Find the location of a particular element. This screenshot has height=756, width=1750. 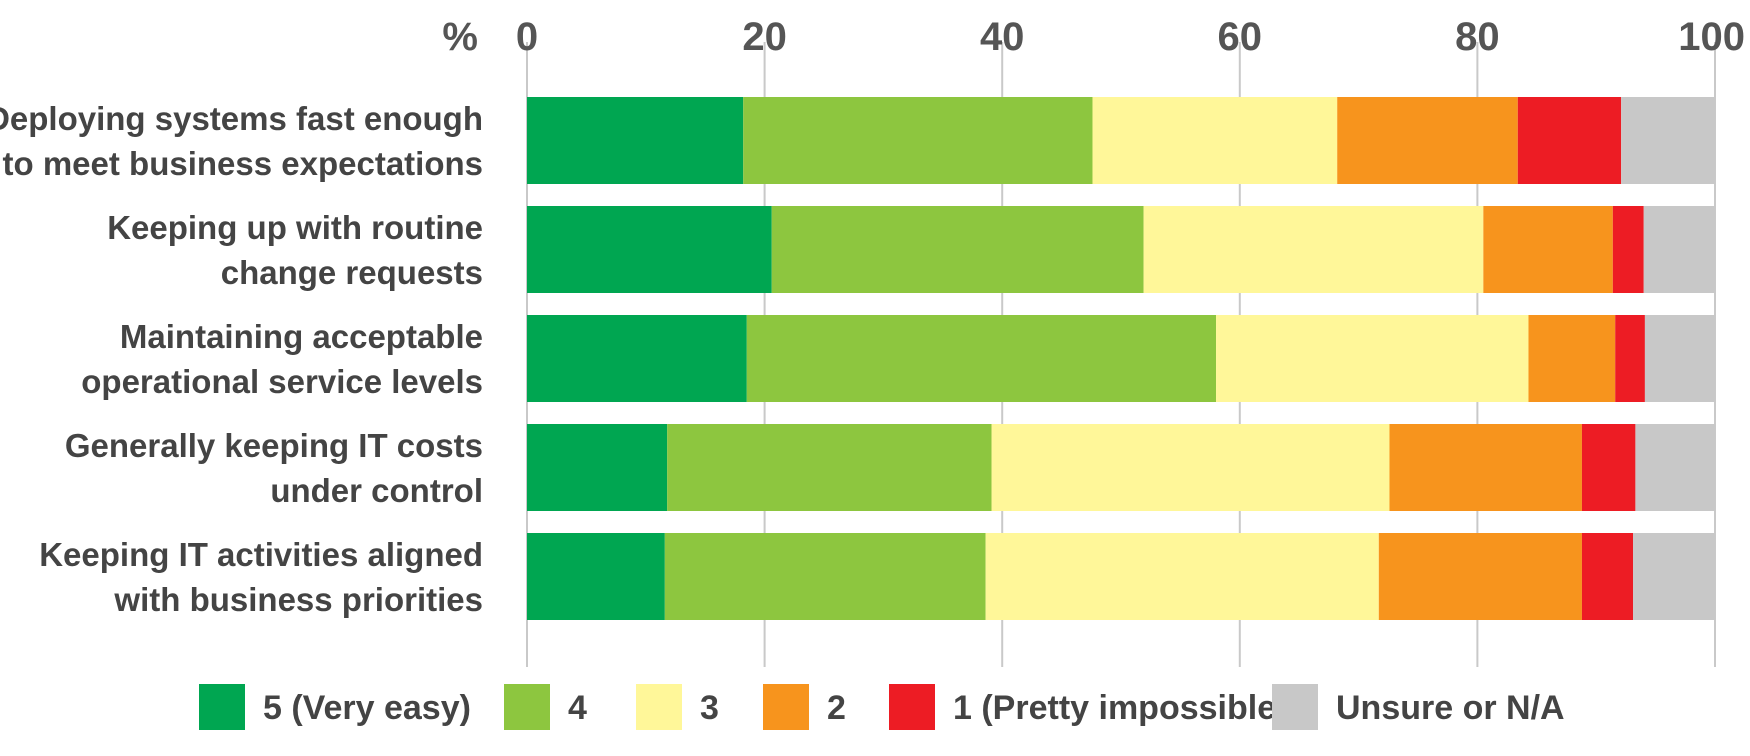

category-label: Keeping up with routine is located at coordinates (295, 227).